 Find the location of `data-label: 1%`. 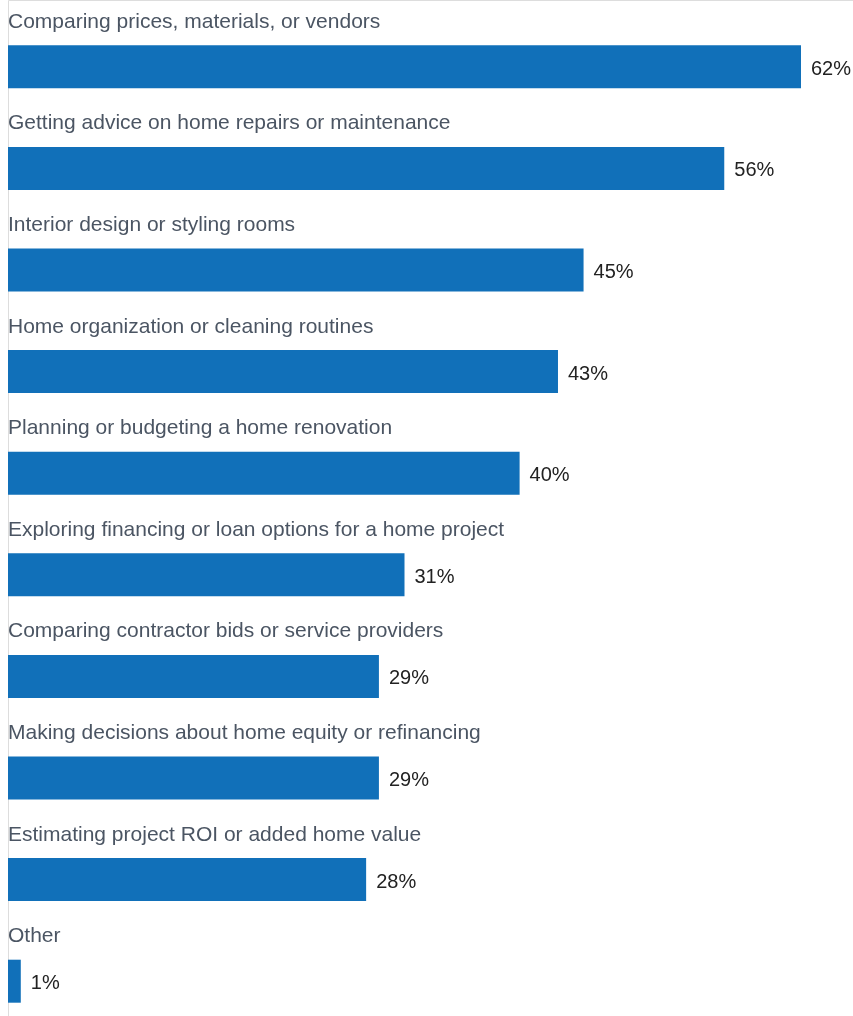

data-label: 1% is located at coordinates (45, 982).